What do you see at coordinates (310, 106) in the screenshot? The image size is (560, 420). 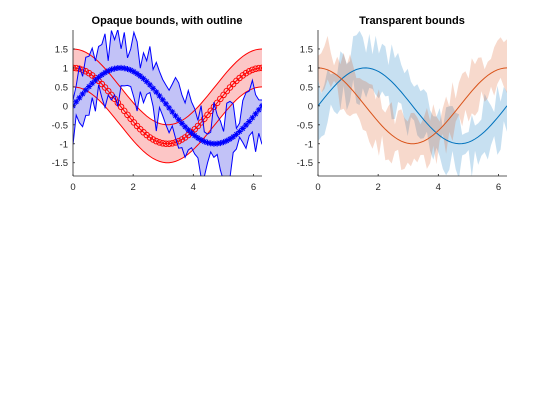 I see `y-tick-label: 0` at bounding box center [310, 106].